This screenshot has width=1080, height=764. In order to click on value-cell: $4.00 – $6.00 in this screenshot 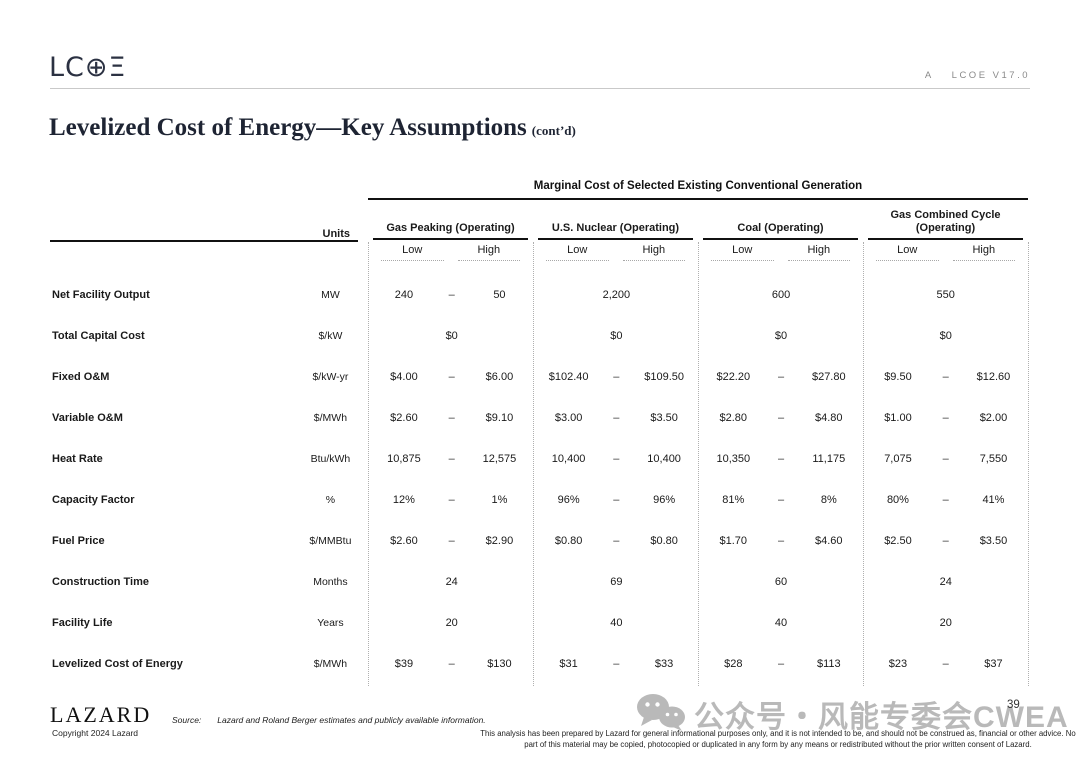, I will do `click(451, 377)`.